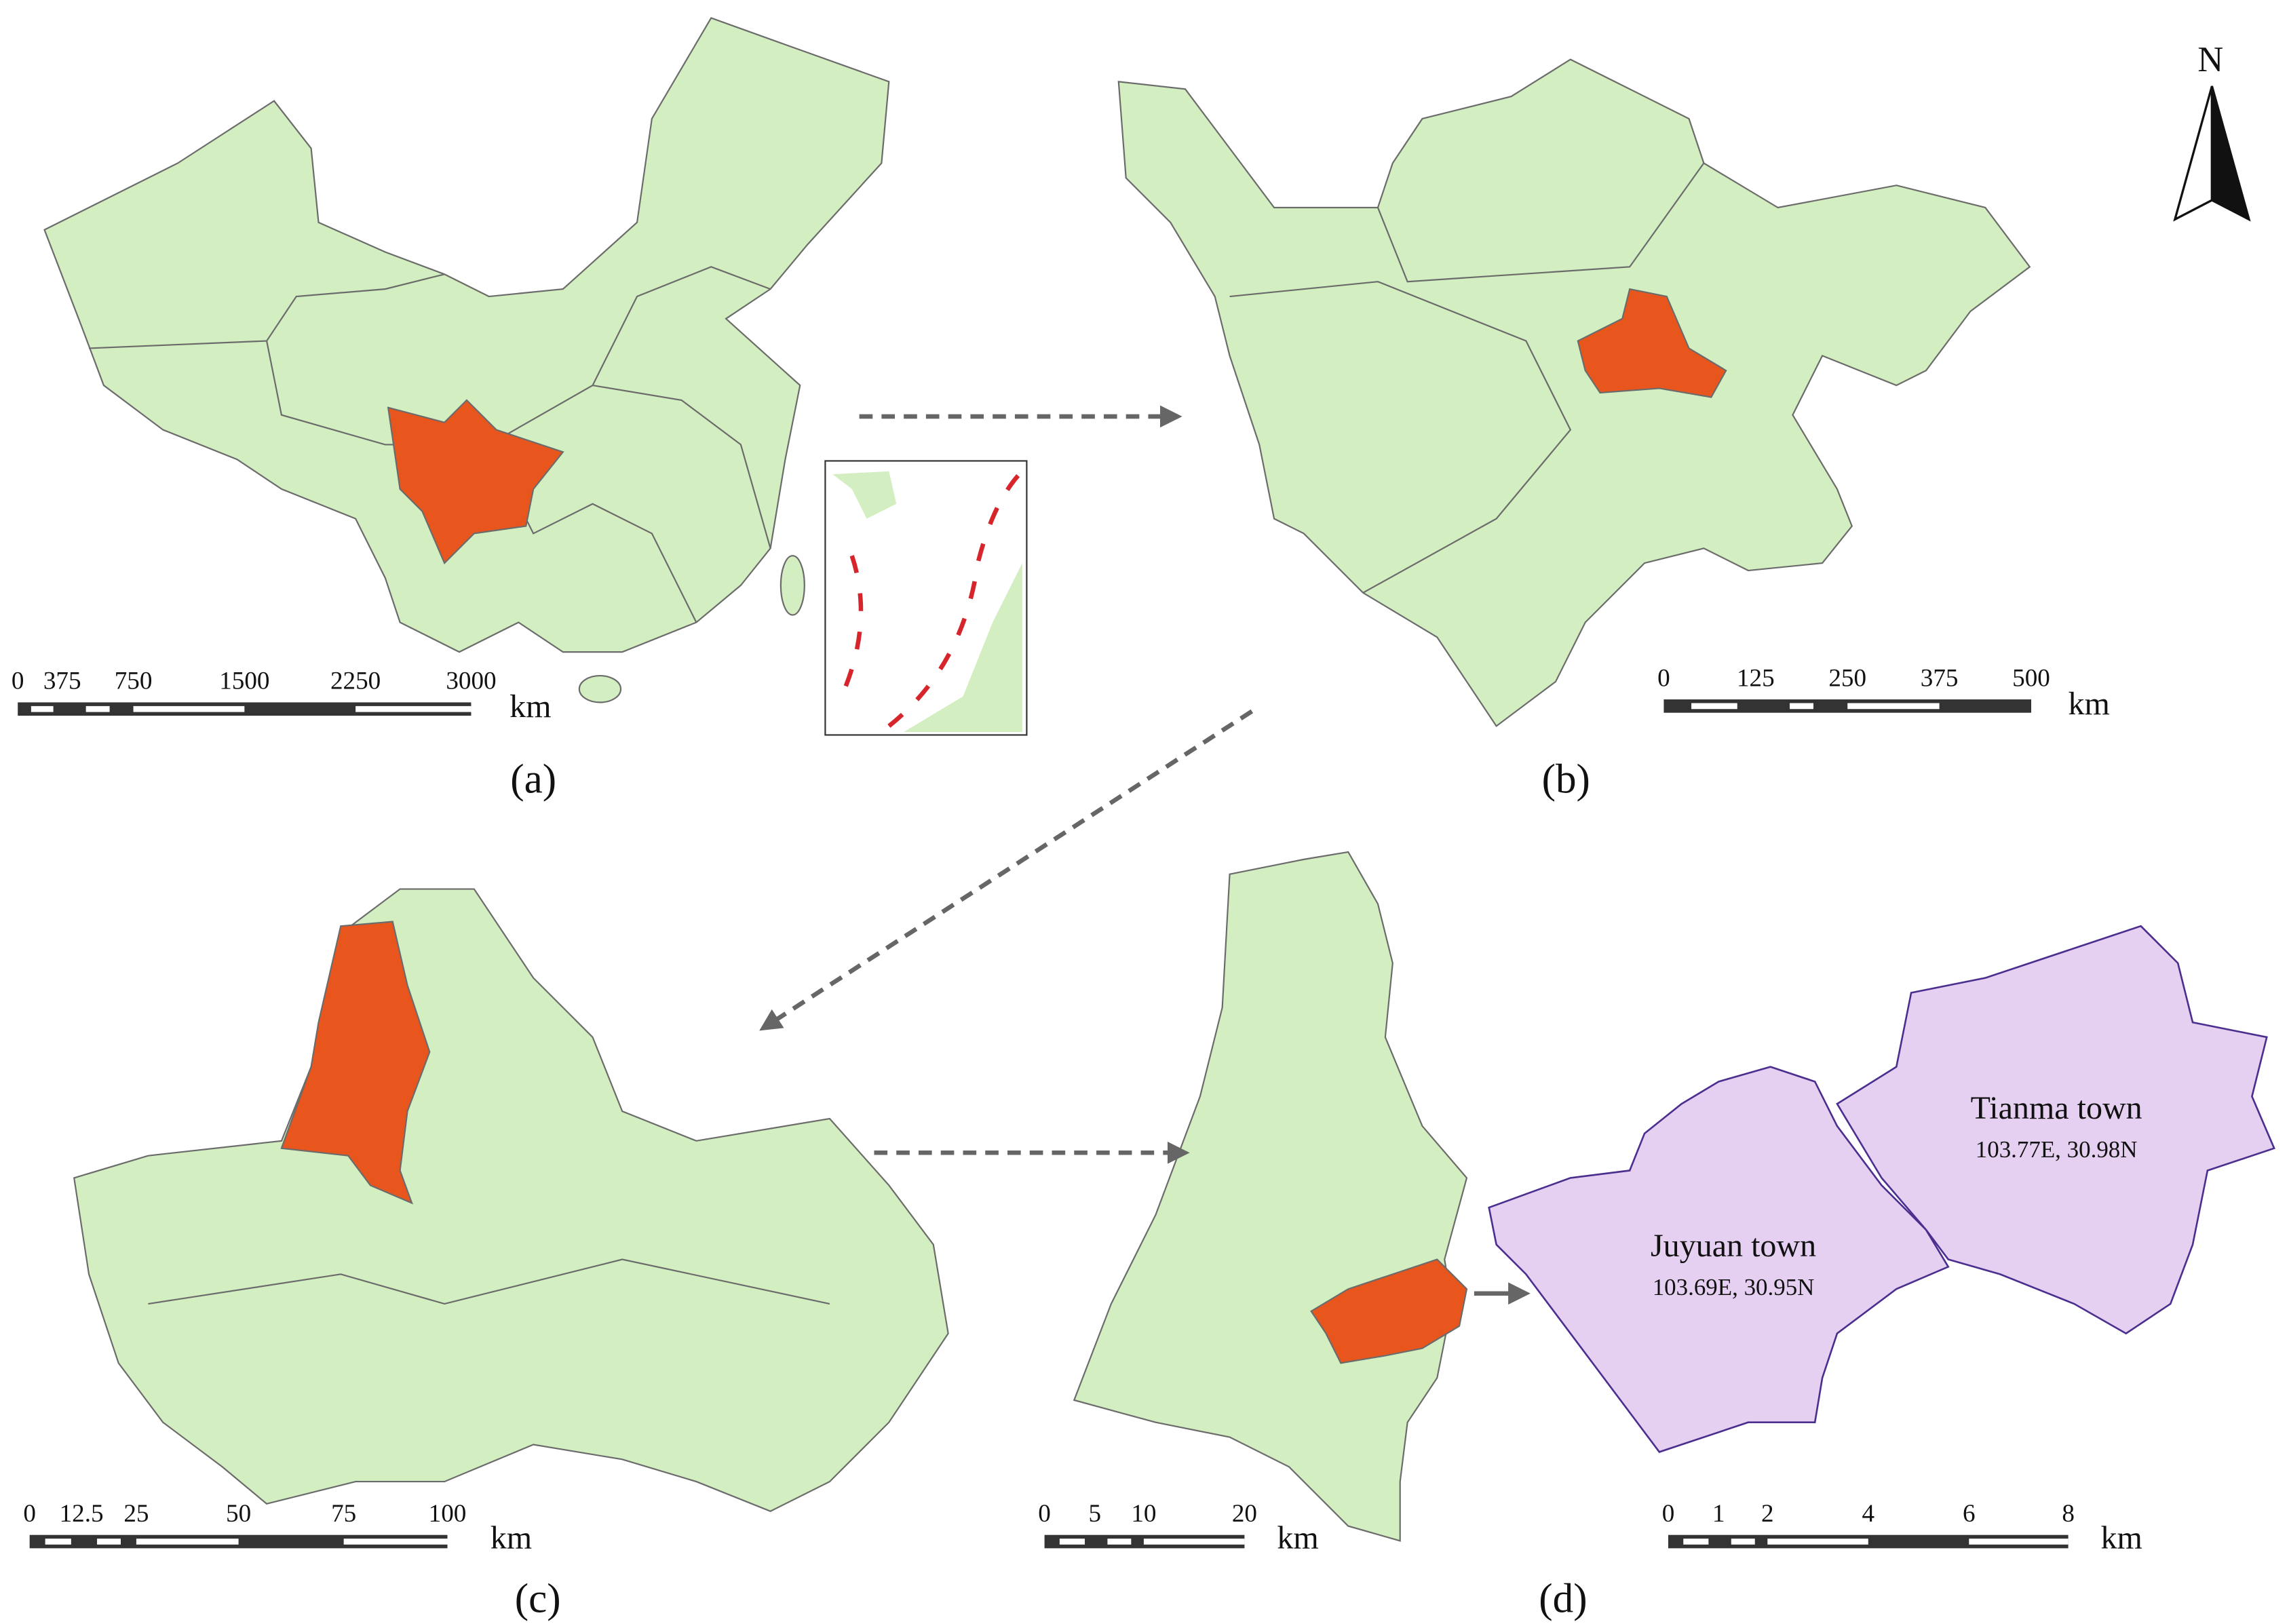 This screenshot has height=1624, width=2289. I want to click on scale-tick-label: 100, so click(448, 1514).